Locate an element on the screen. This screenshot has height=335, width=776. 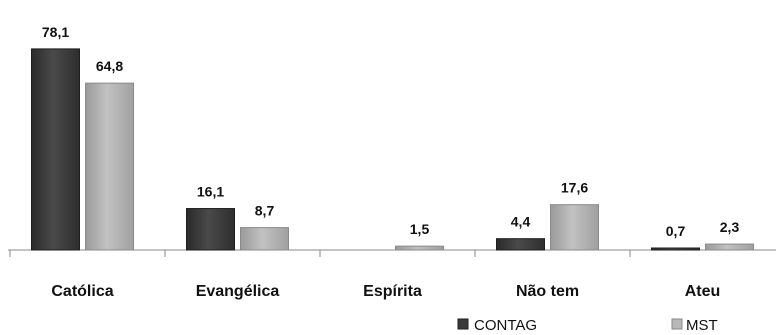
legend-label-mst: MST is located at coordinates (702, 325).